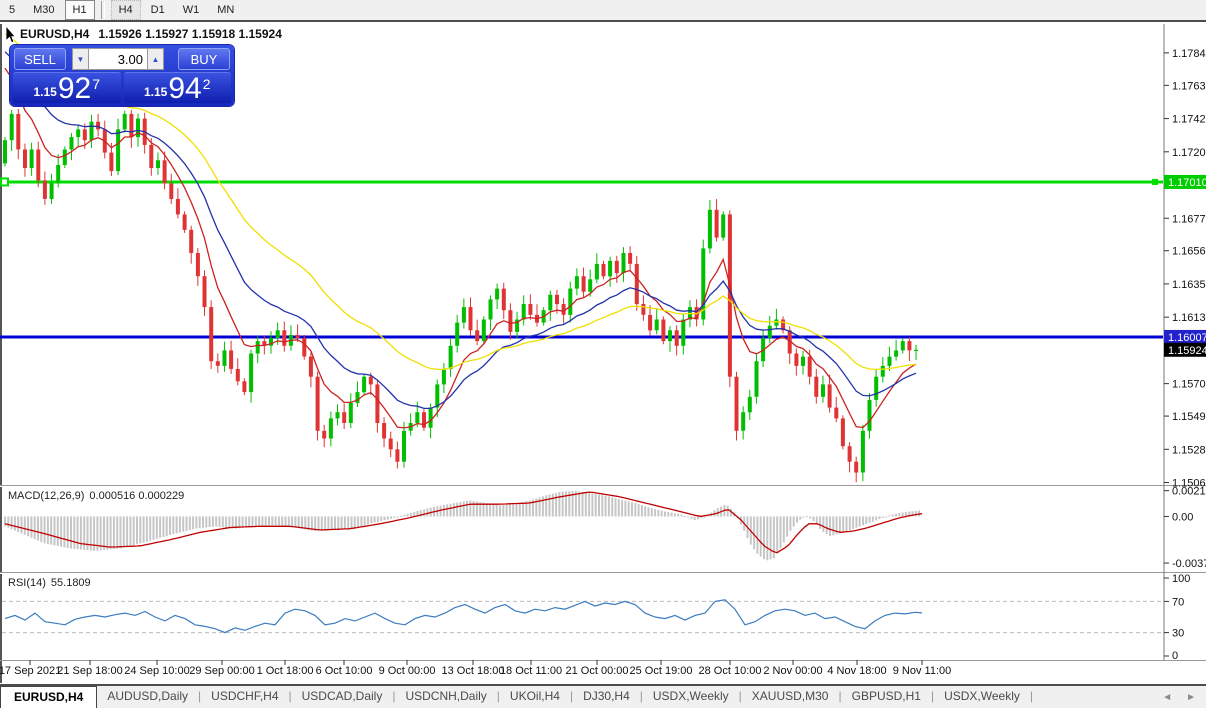 The image size is (1206, 708). I want to click on price-tick-label: 1.17845, so click(1189, 54).